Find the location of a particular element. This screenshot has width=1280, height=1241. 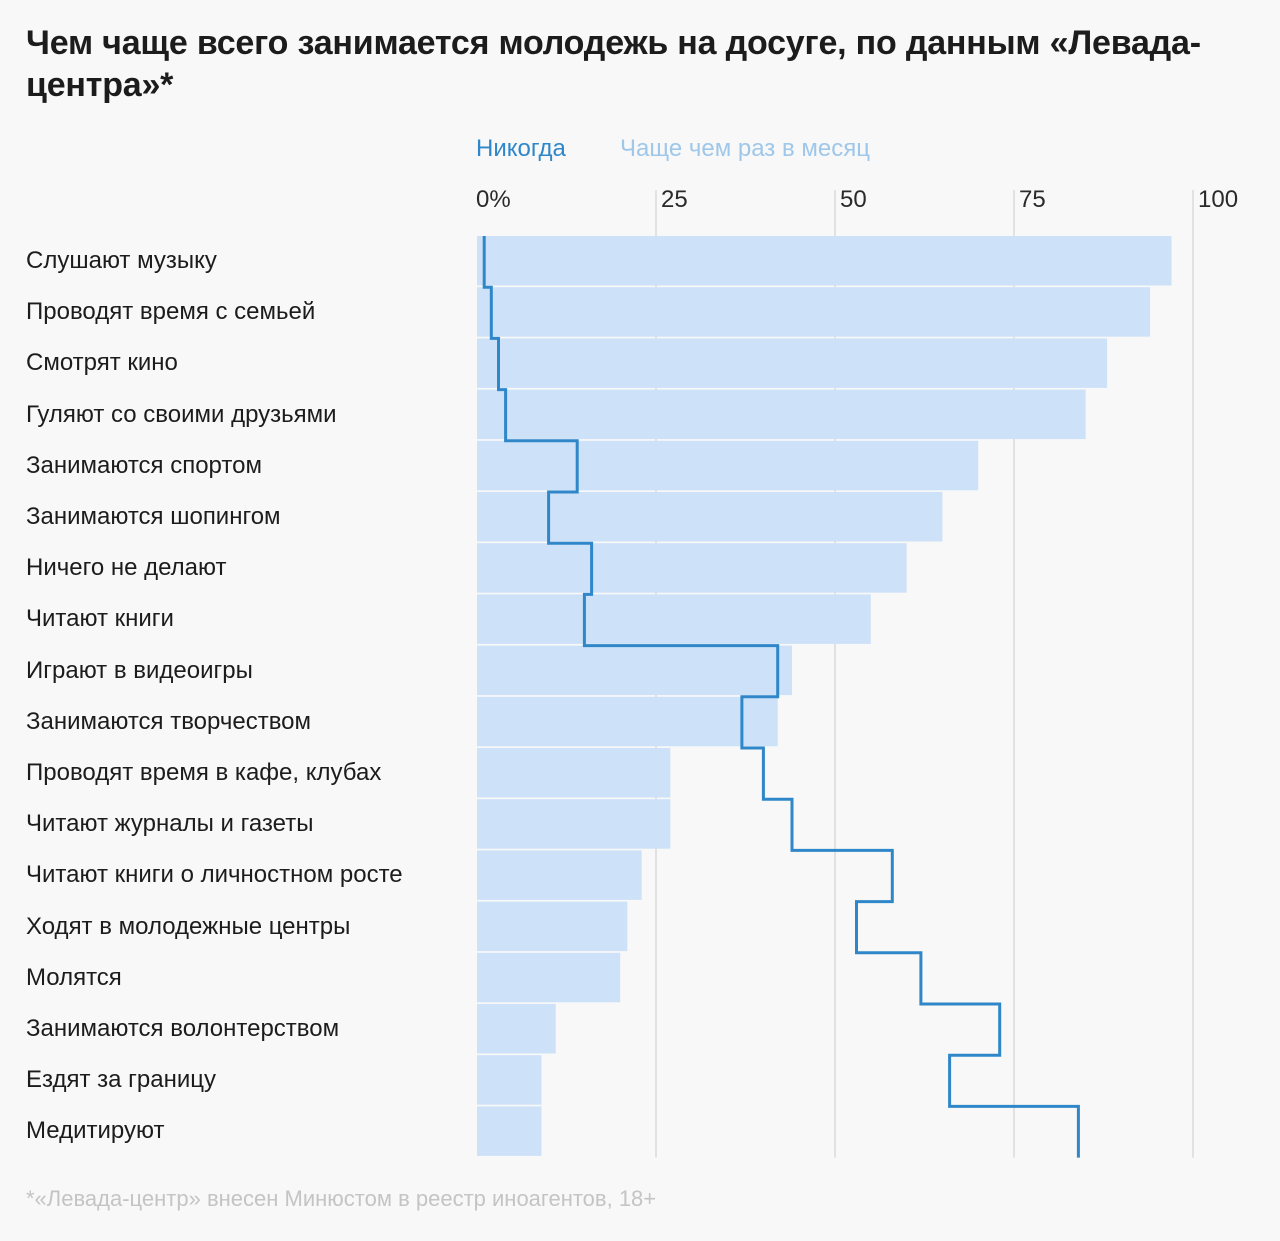

x-tick-label: 50 is located at coordinates (853, 199).